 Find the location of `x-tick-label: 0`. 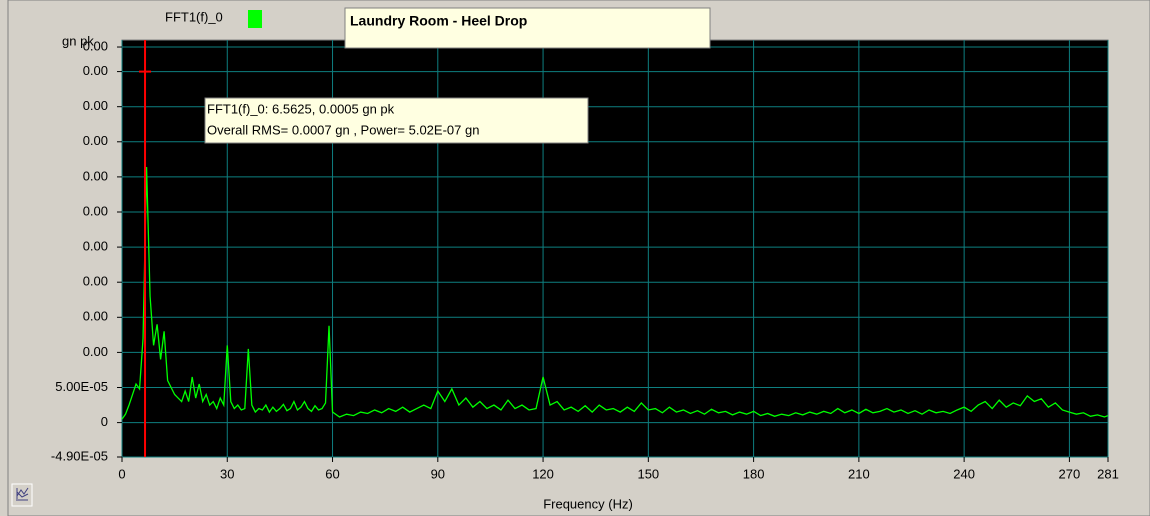

x-tick-label: 0 is located at coordinates (121, 473).